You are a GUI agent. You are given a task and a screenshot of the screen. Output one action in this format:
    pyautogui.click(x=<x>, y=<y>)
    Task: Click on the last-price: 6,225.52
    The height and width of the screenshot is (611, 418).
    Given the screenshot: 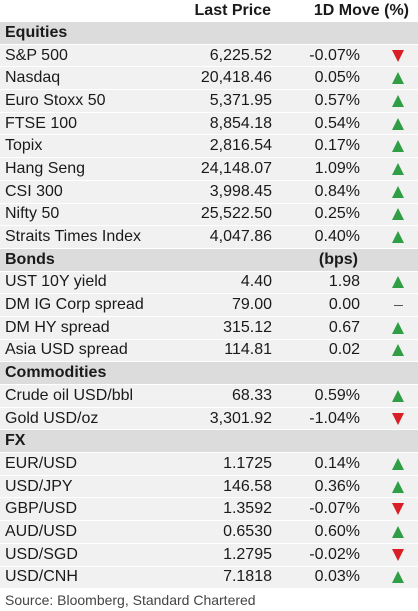 What is the action you would take?
    pyautogui.click(x=240, y=55)
    